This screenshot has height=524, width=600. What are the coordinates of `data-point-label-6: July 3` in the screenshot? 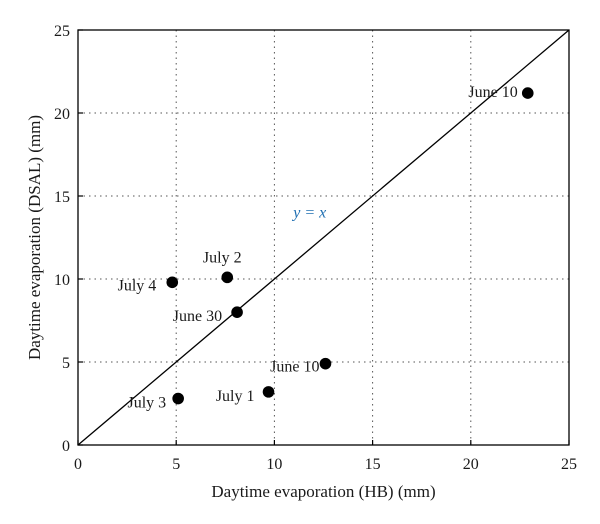 It's located at (146, 403).